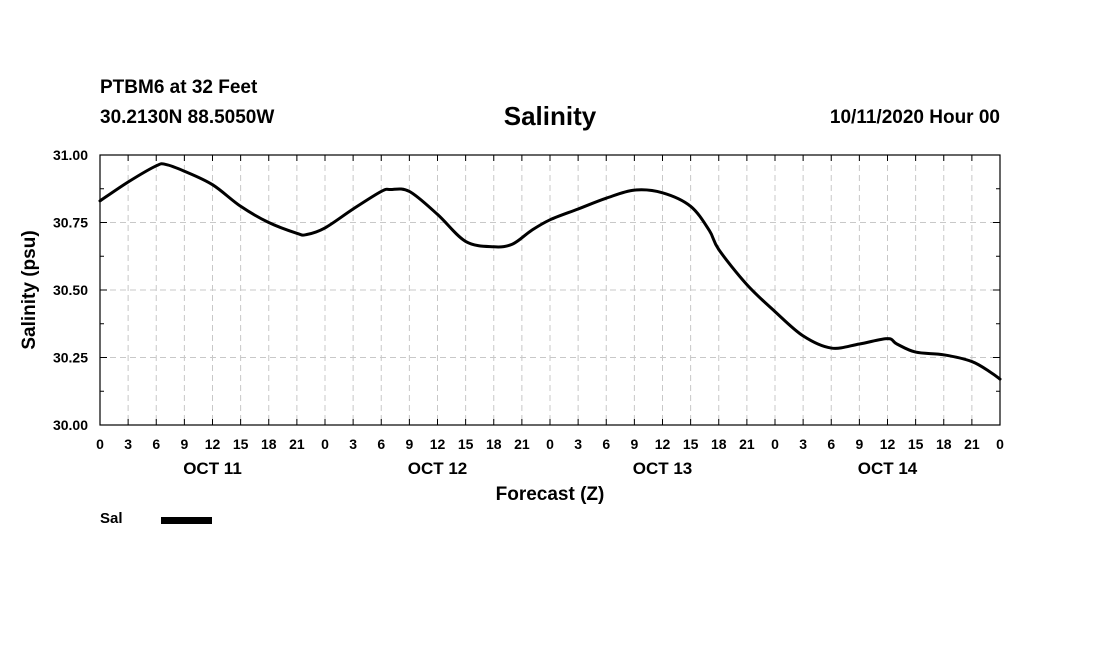 Image resolution: width=1100 pixels, height=650 pixels. Describe the element at coordinates (186, 520) in the screenshot. I see `legend-swatch-sal` at that location.